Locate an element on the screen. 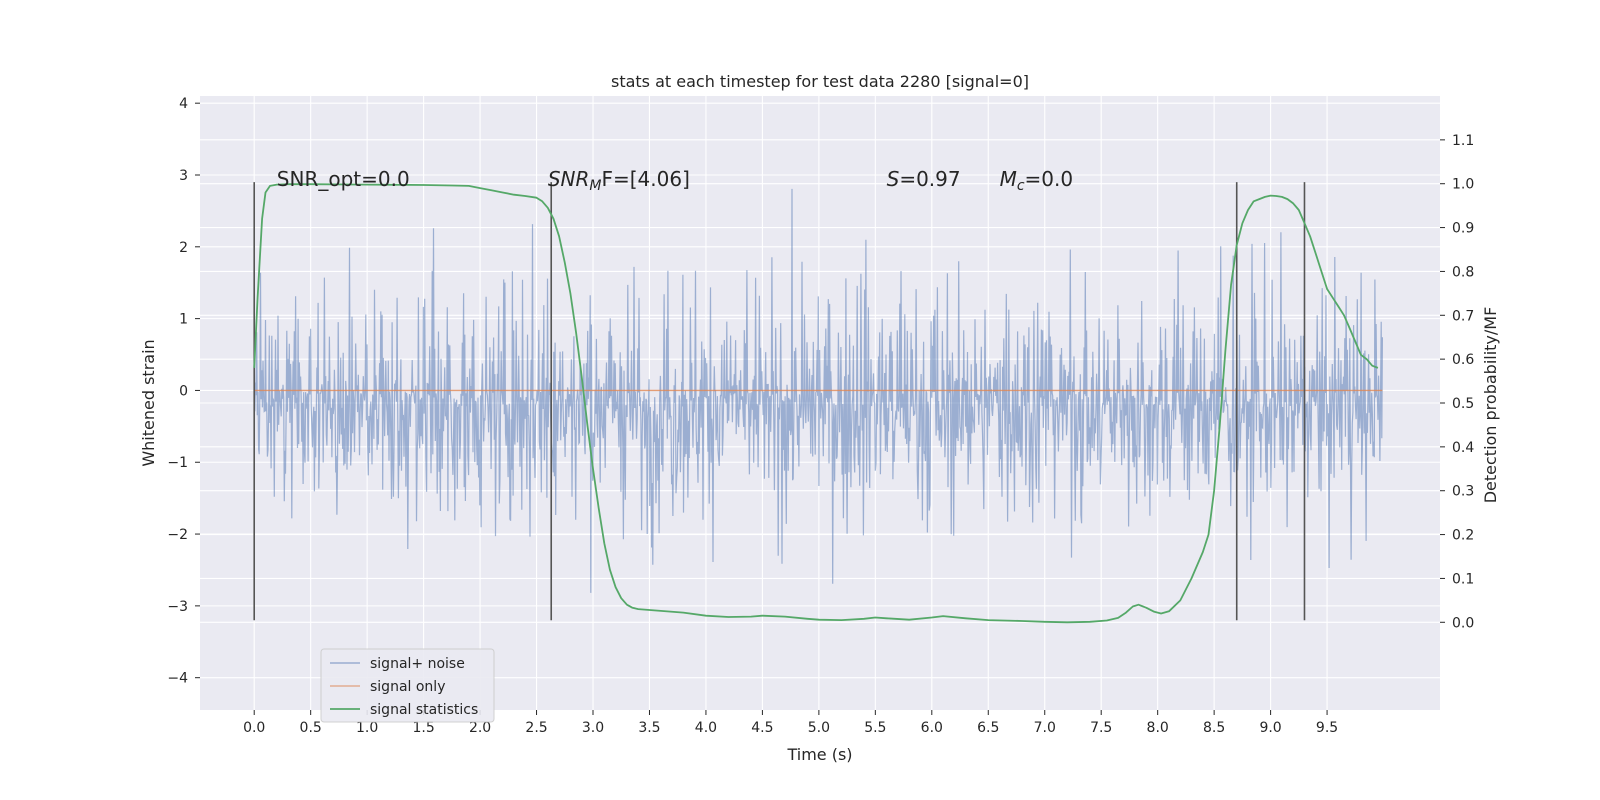  annotation-value: =0.97 is located at coordinates (929, 179).